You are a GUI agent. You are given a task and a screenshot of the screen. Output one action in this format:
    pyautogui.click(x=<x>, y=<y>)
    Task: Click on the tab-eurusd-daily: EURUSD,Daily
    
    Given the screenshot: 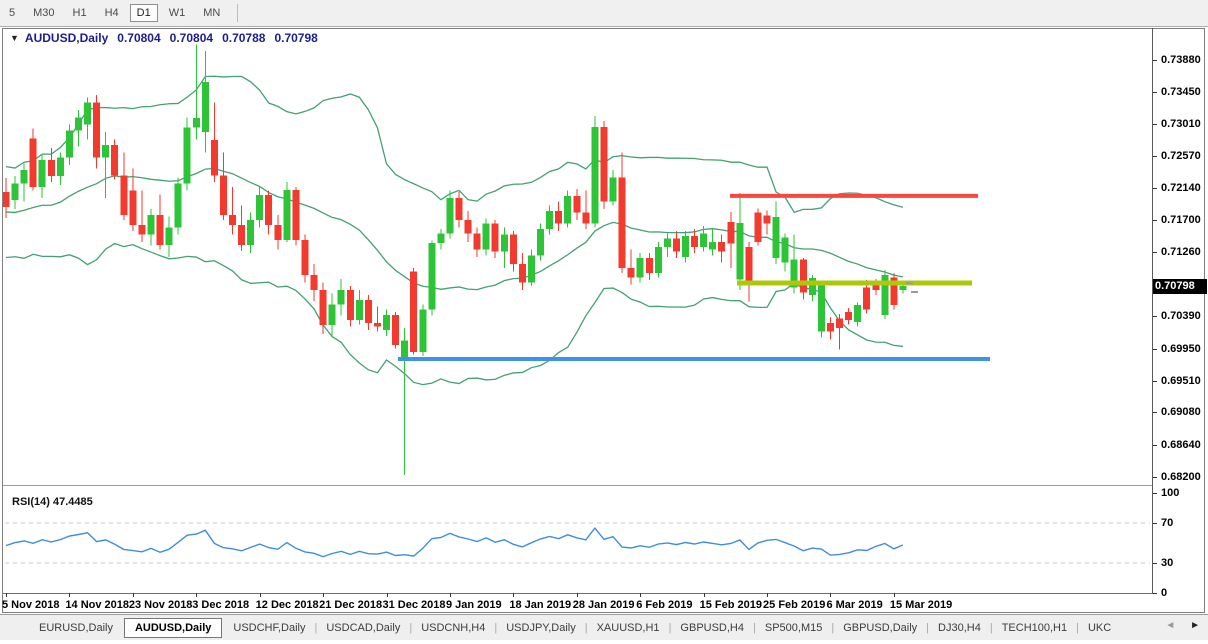 What is the action you would take?
    pyautogui.click(x=76, y=627)
    